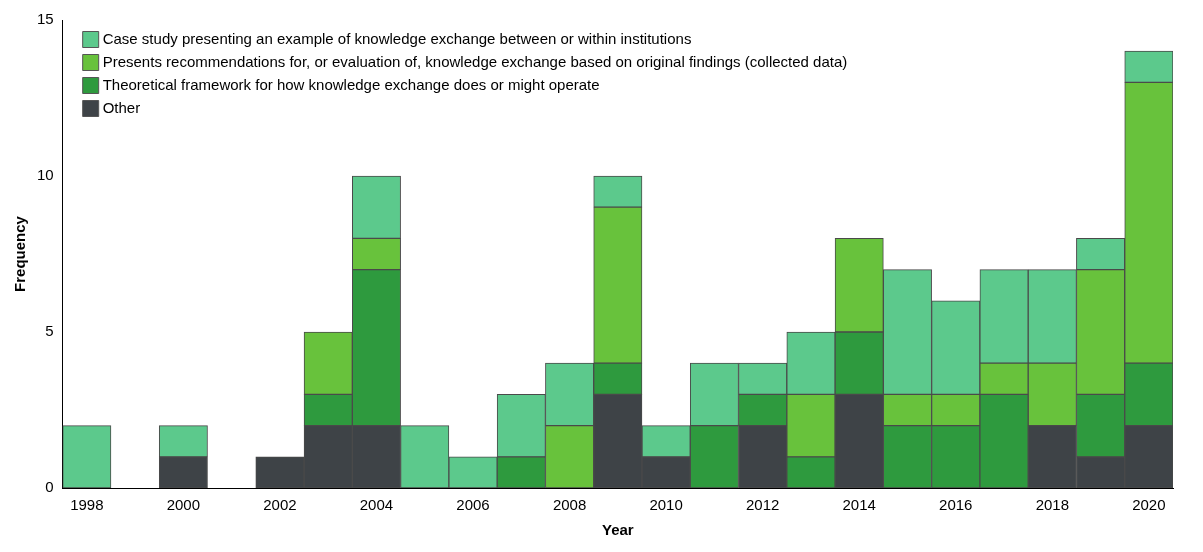 This screenshot has height=552, width=1203. I want to click on x-tick-label: 2002, so click(280, 505).